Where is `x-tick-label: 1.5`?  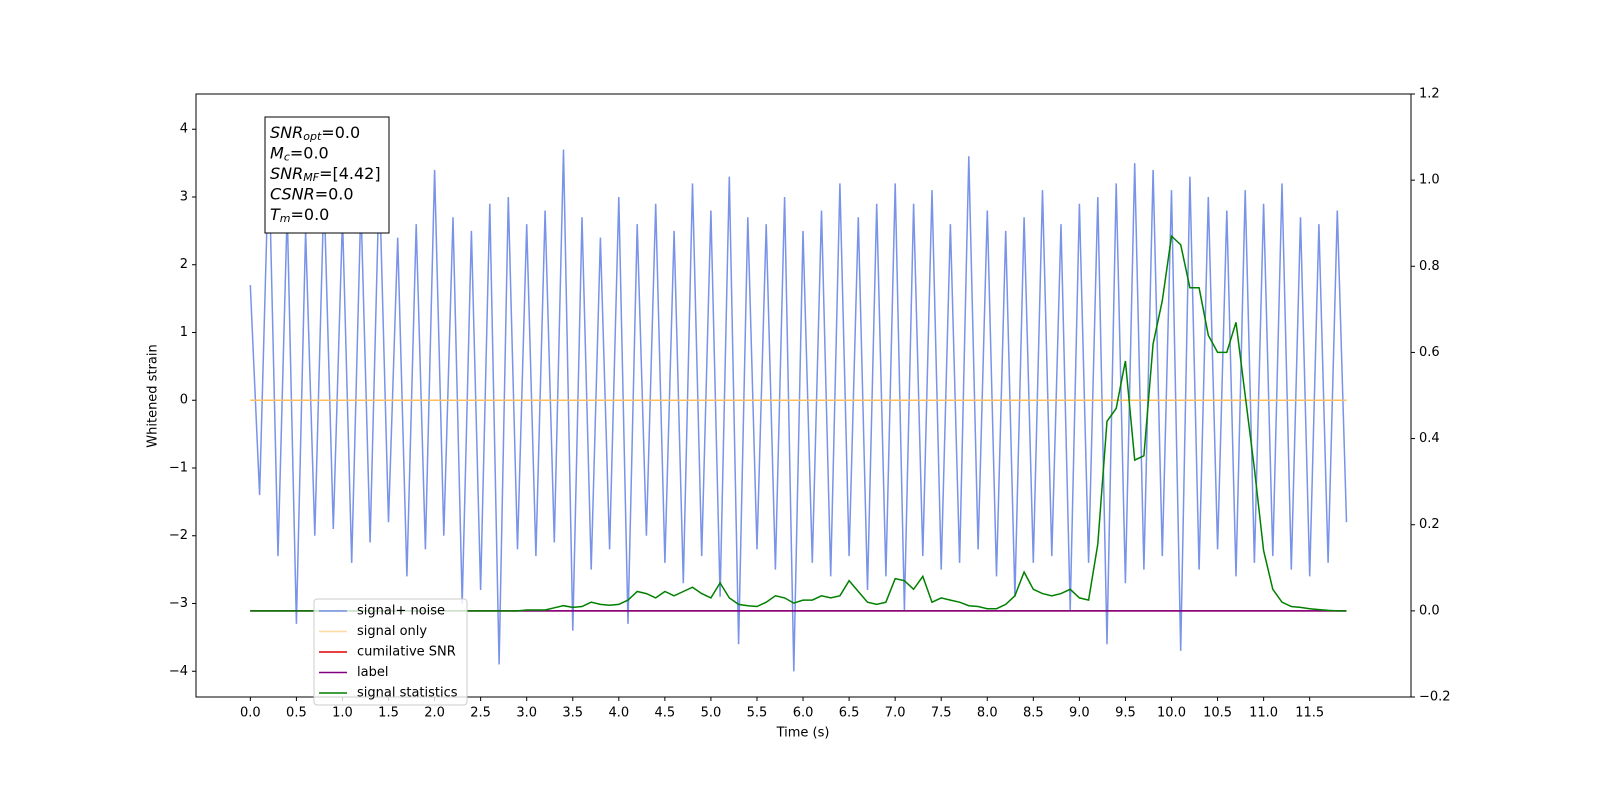
x-tick-label: 1.5 is located at coordinates (388, 713).